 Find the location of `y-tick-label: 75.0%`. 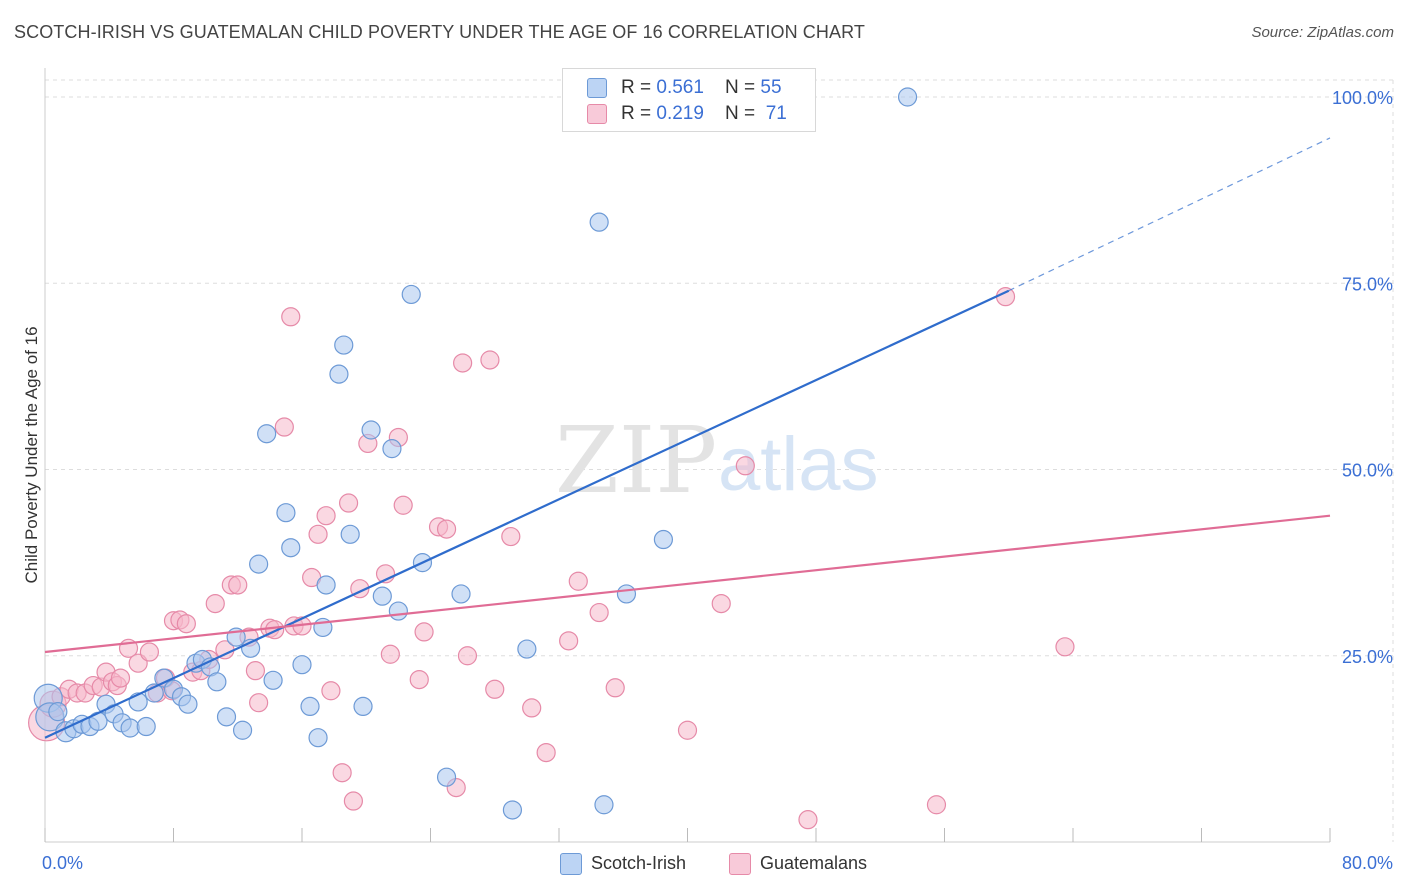

y-tick-label: 75.0% is located at coordinates (1367, 284).